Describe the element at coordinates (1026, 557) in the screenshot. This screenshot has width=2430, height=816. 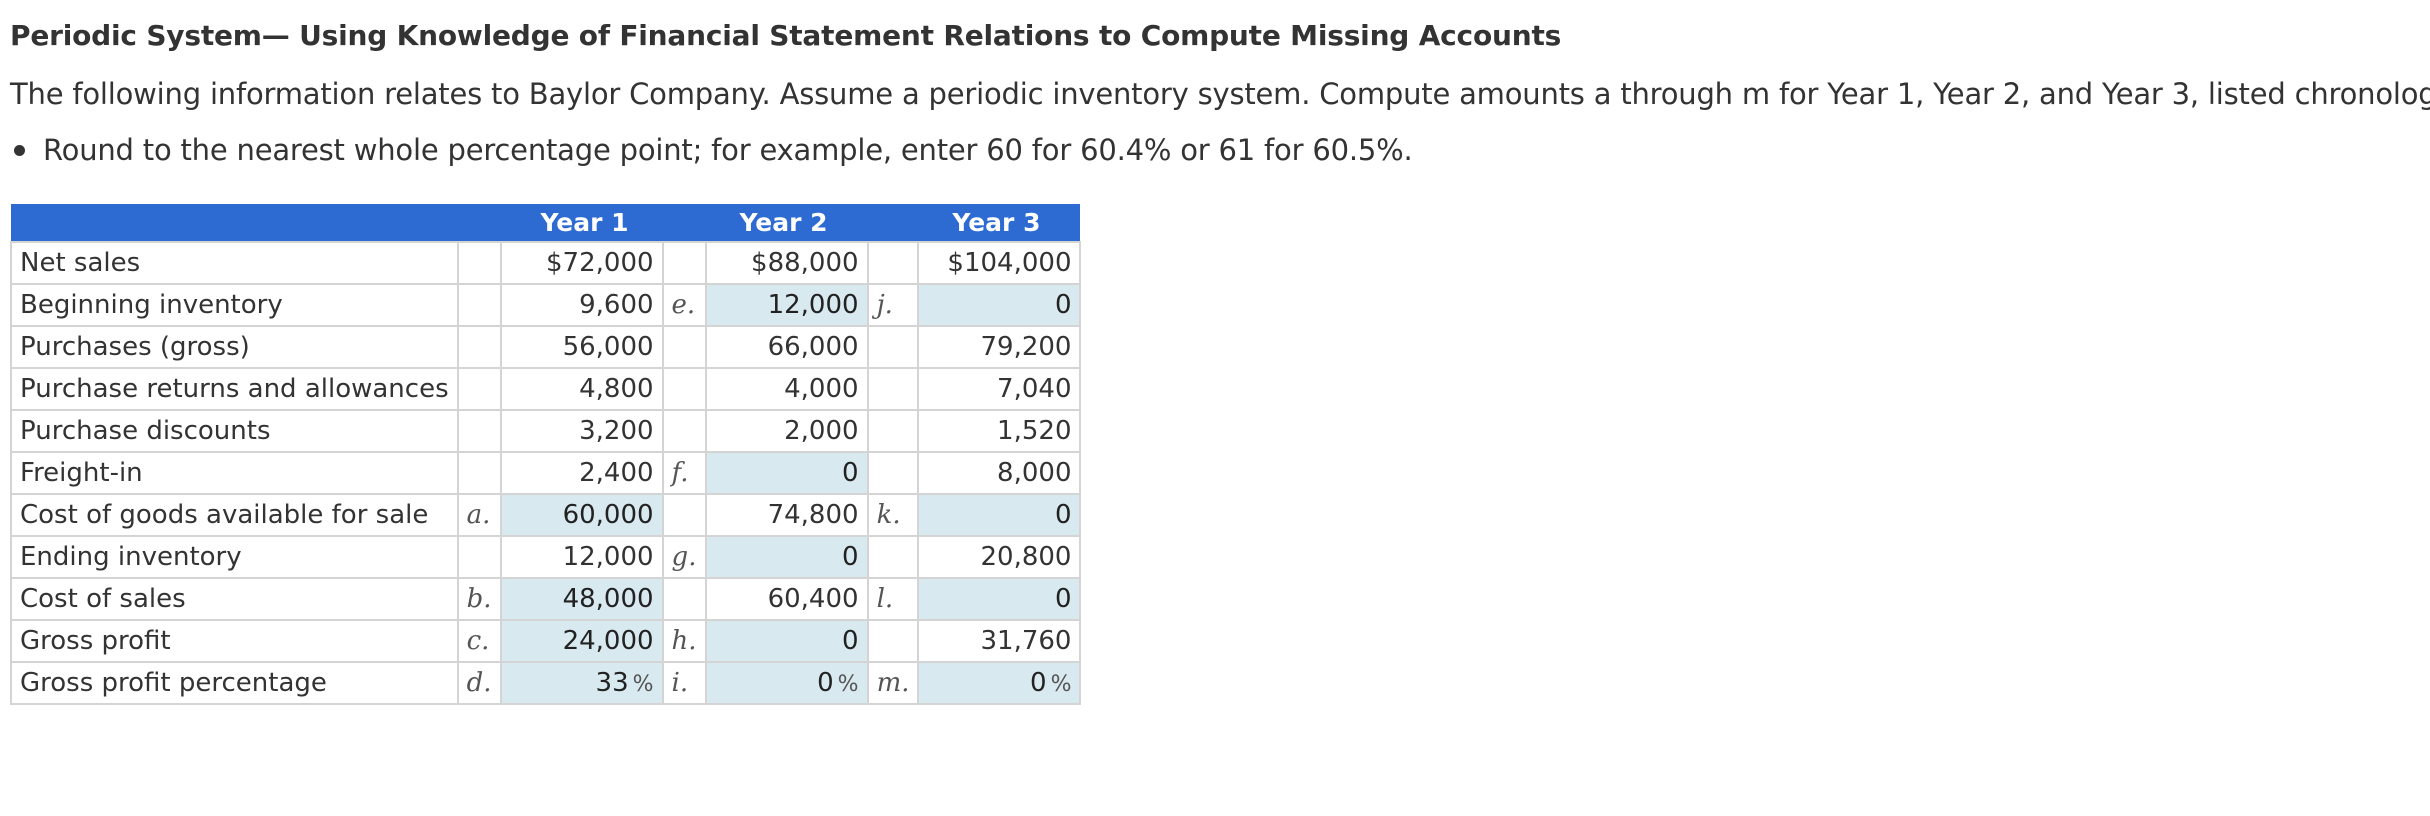
I see `cell-value: 20,800` at that location.